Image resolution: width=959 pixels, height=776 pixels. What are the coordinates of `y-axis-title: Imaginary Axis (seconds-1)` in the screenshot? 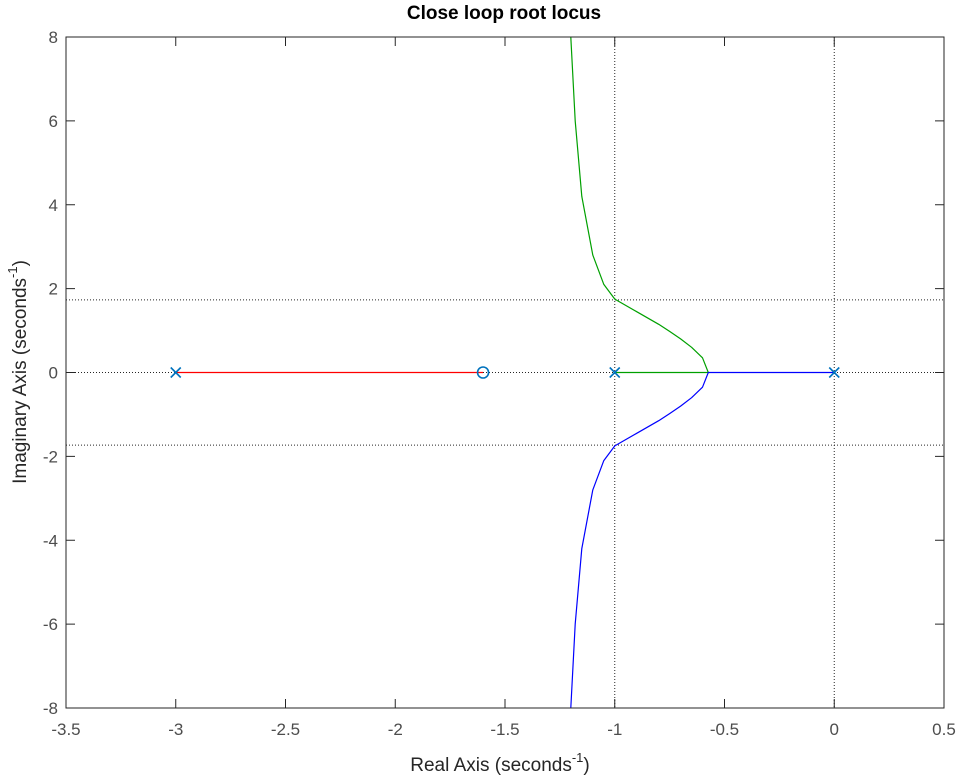 It's located at (18, 372).